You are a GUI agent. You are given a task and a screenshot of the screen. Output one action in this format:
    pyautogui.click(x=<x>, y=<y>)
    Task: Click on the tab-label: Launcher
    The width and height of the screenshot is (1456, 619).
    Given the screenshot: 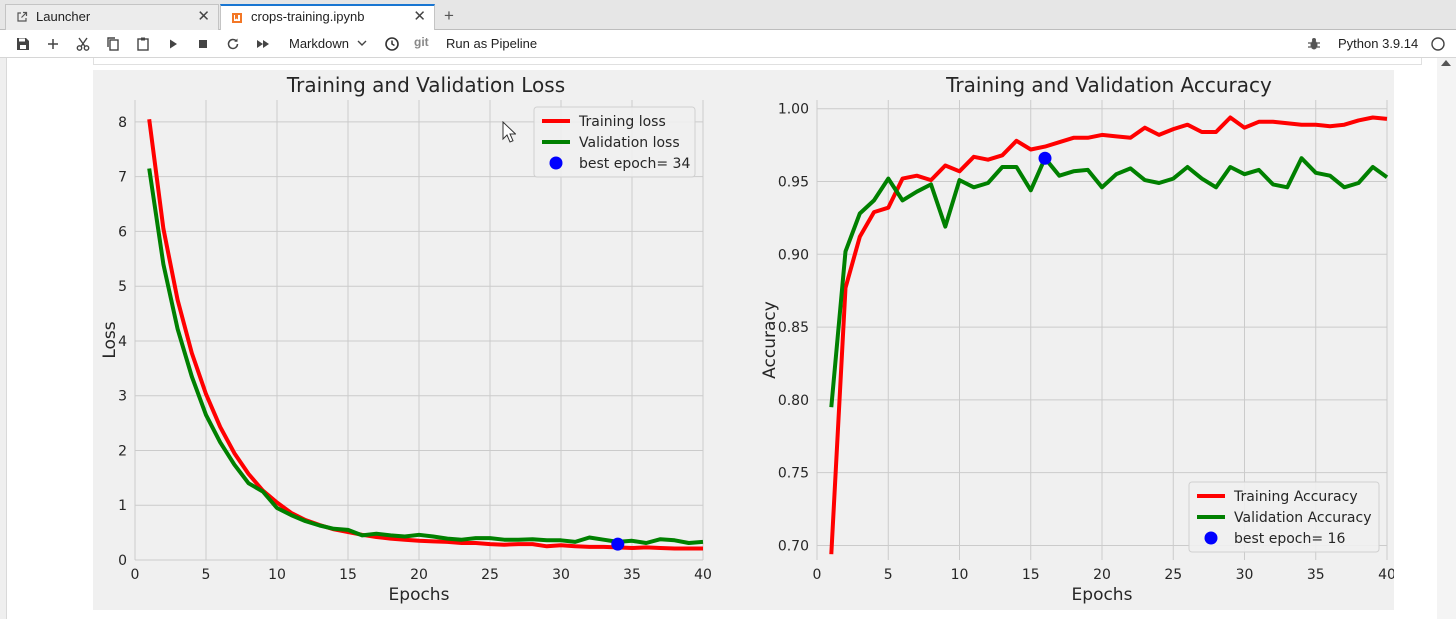 What is the action you would take?
    pyautogui.click(x=63, y=16)
    